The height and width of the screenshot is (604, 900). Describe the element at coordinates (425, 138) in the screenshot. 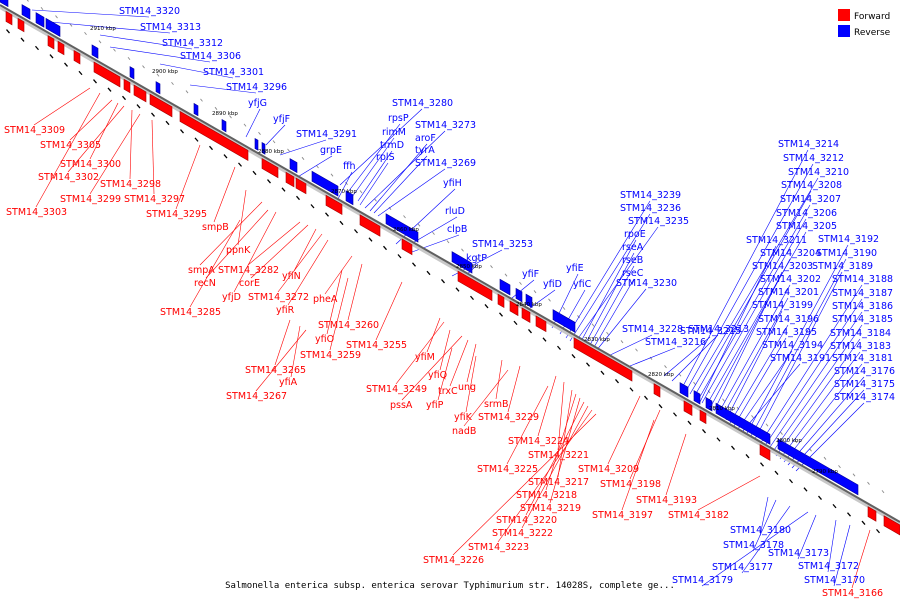

I see `reverse-gene-label: aroF` at that location.